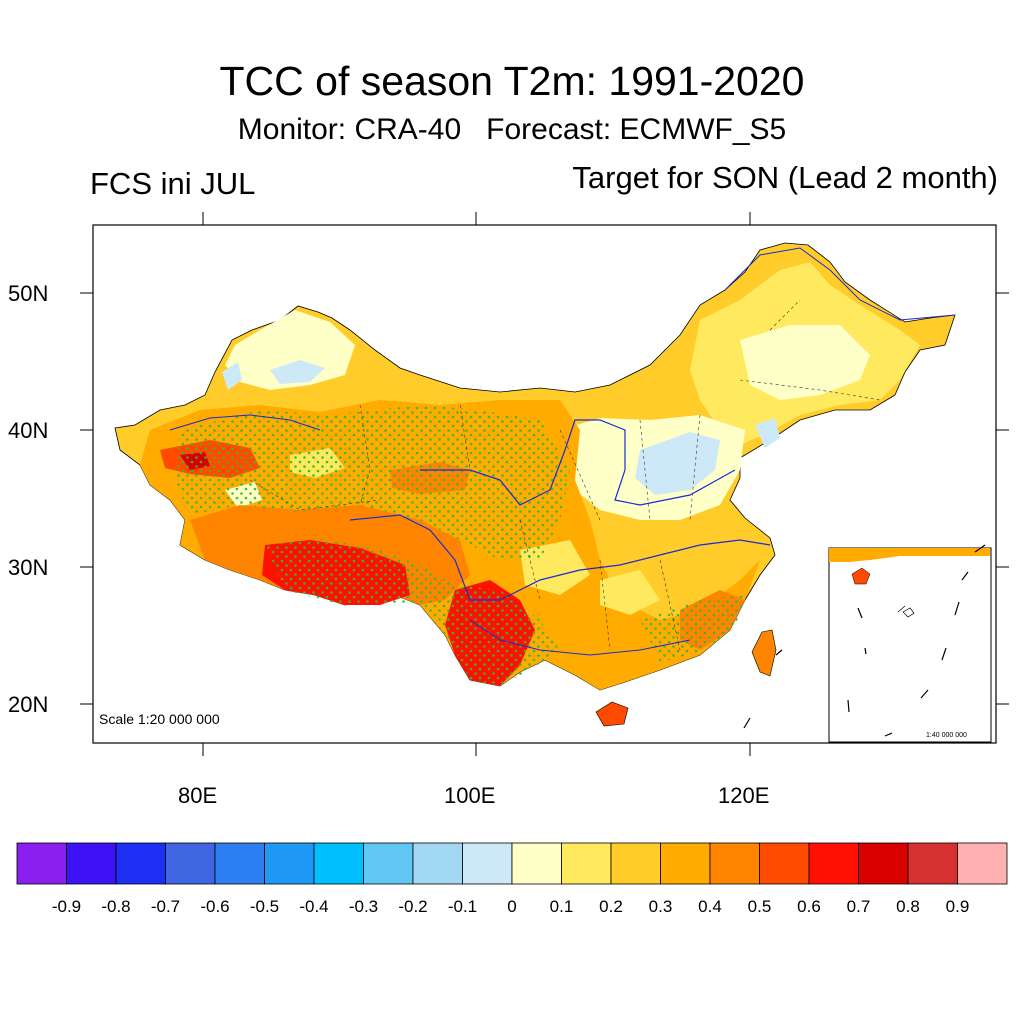 The image size is (1024, 1024). What do you see at coordinates (215, 906) in the screenshot?
I see `color-bar-label: -0.6` at bounding box center [215, 906].